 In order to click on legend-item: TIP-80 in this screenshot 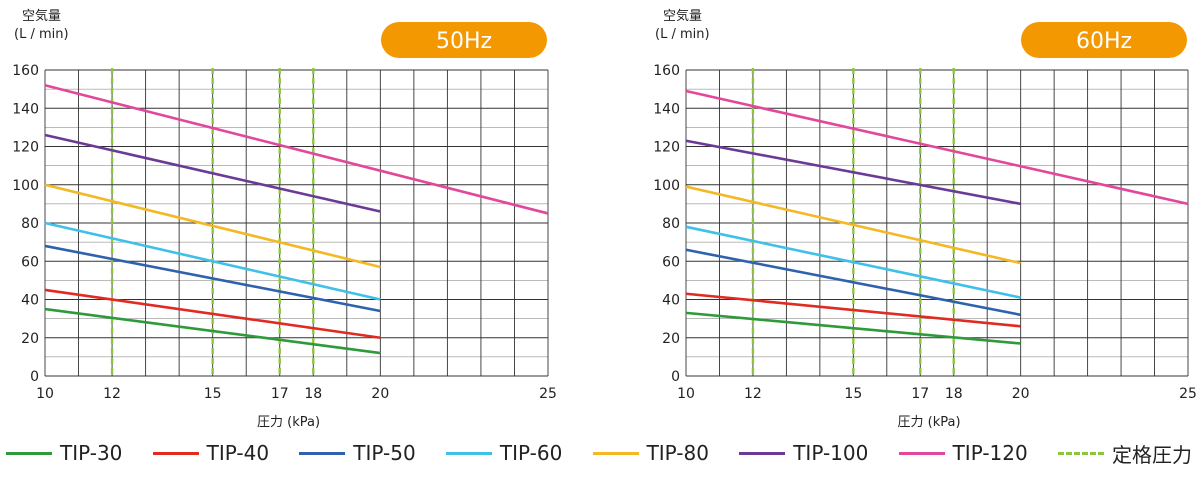, I will do `click(650, 453)`.